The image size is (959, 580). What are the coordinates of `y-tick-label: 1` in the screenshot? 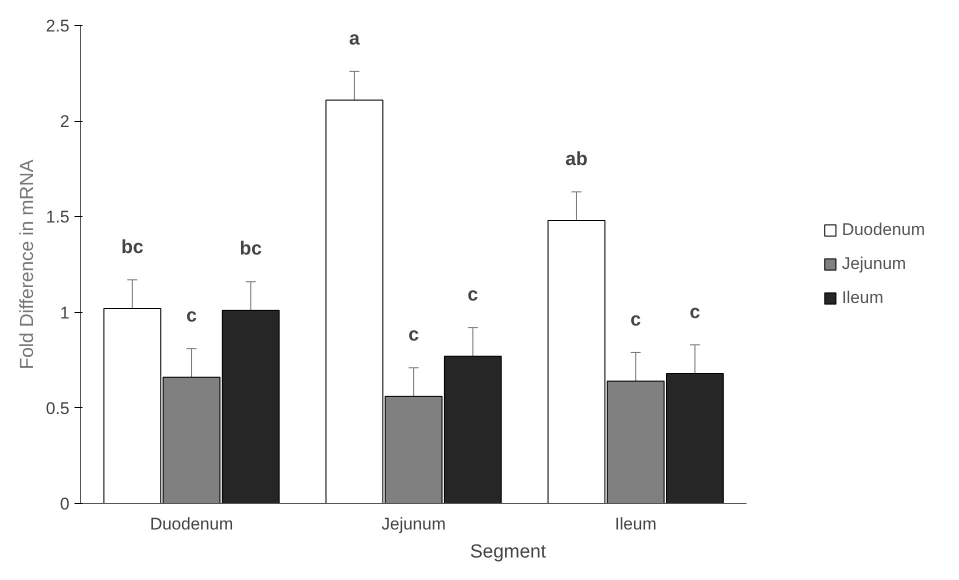 It's located at (65, 312).